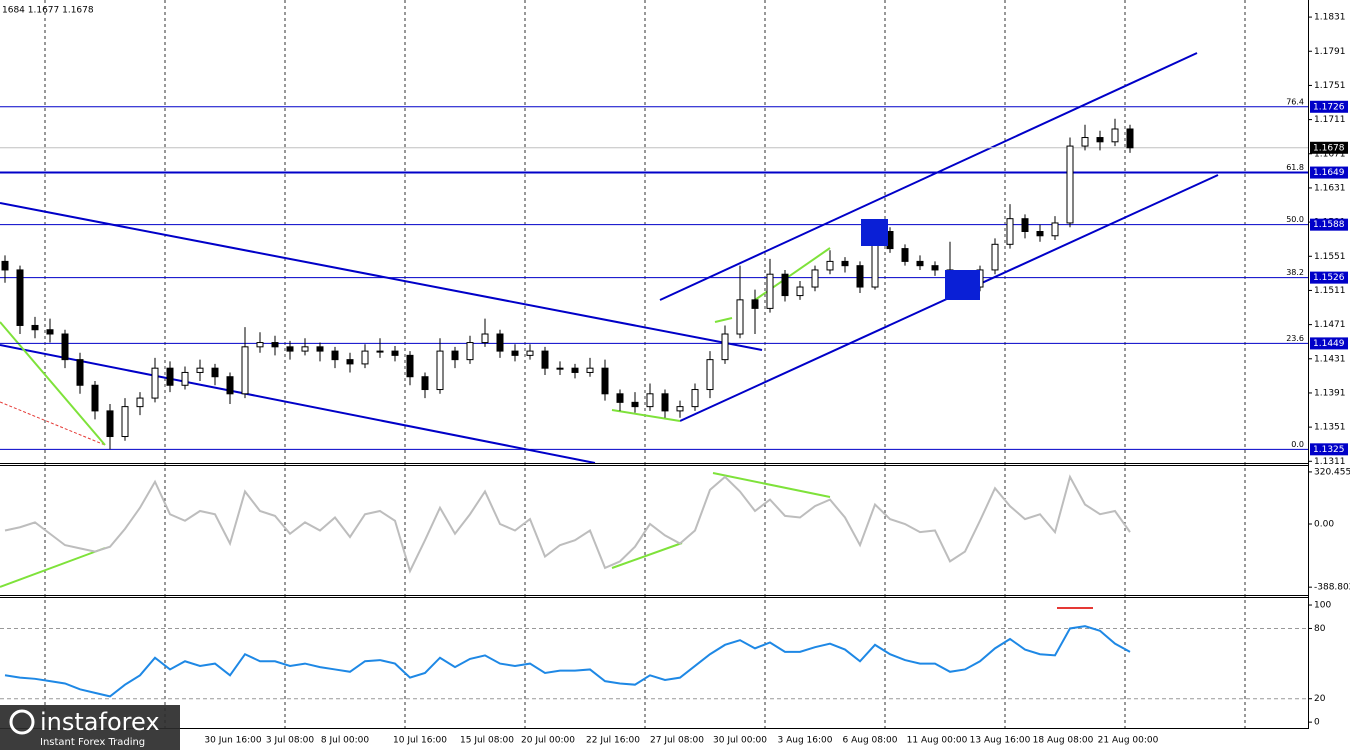 The height and width of the screenshot is (750, 1350). What do you see at coordinates (1295, 338) in the screenshot?
I see `fib-label: 23.6` at bounding box center [1295, 338].